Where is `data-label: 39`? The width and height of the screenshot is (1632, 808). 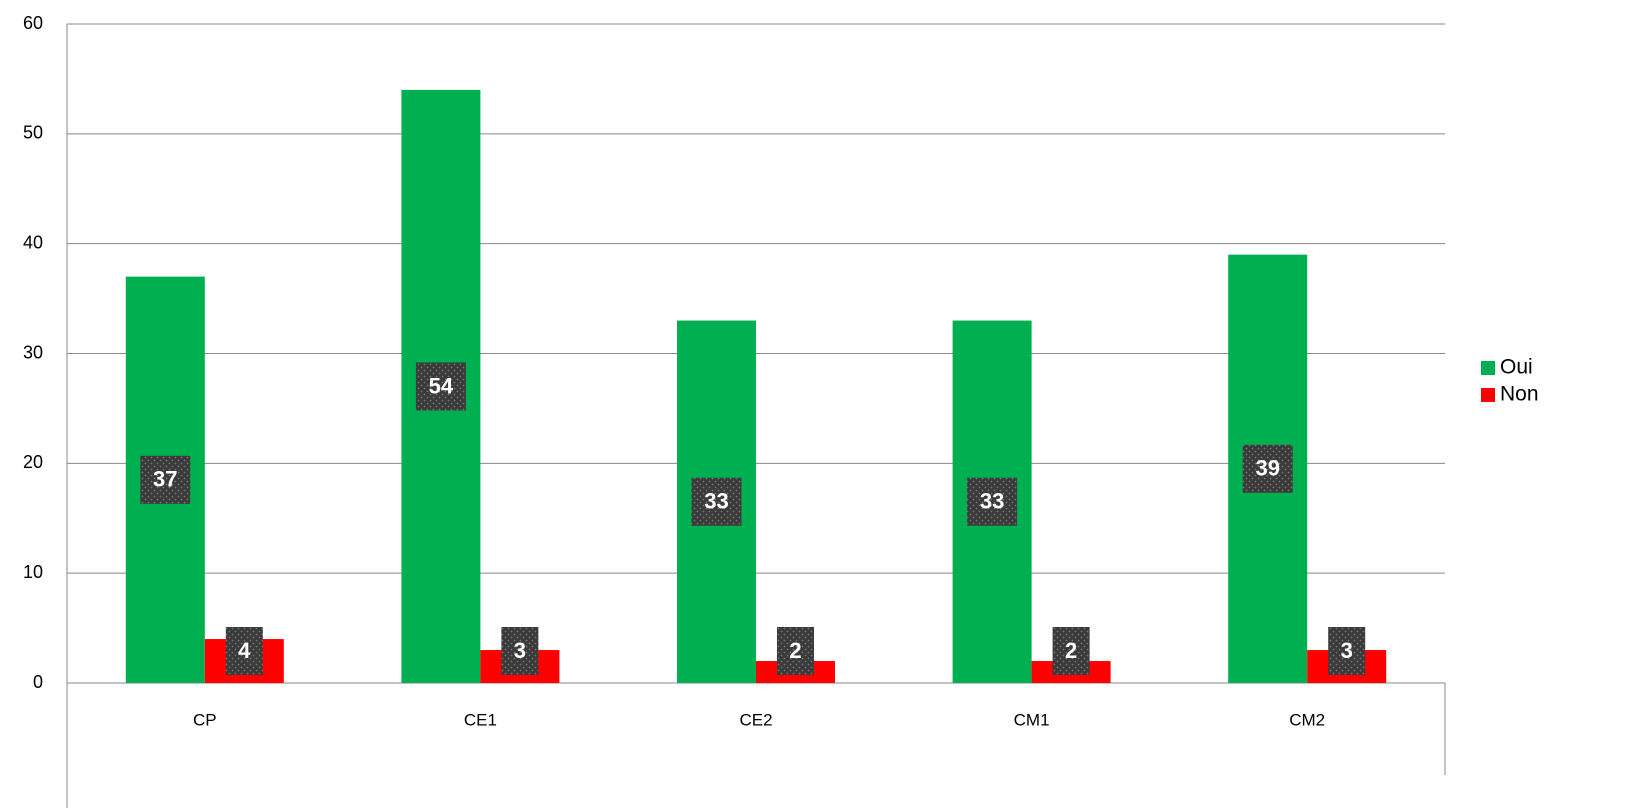 data-label: 39 is located at coordinates (1267, 468).